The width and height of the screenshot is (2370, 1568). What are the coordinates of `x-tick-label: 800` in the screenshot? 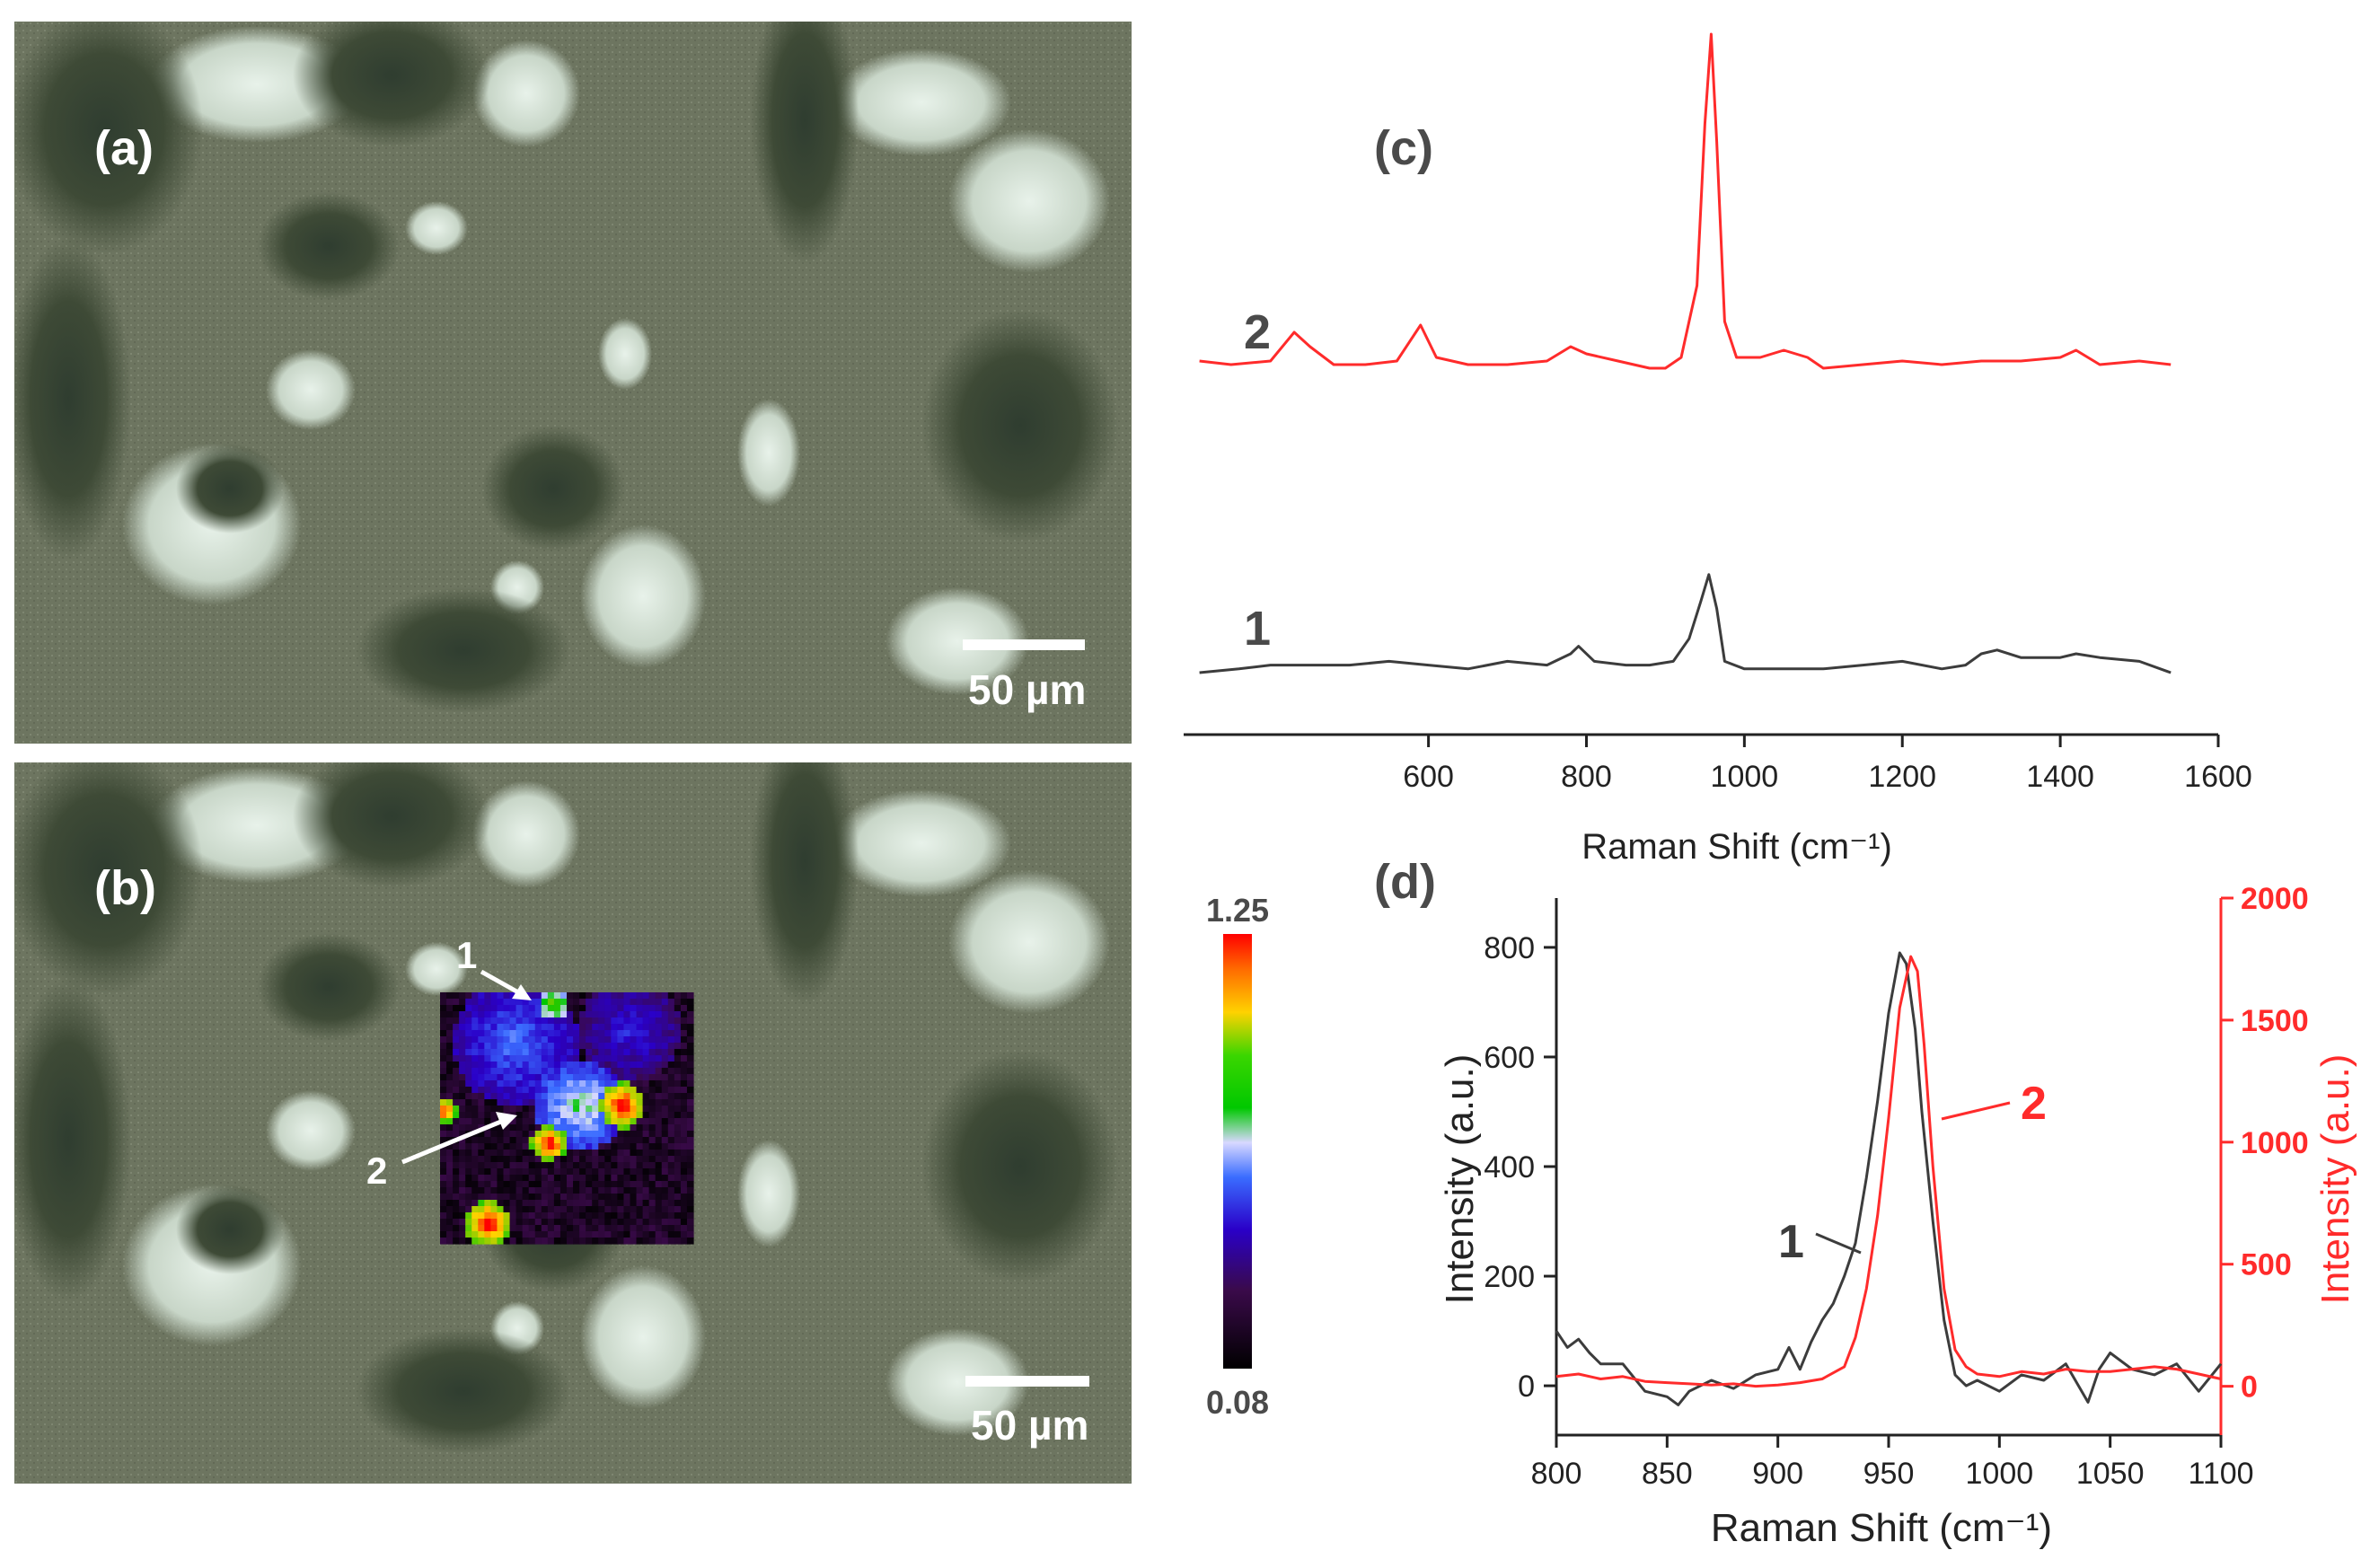 It's located at (1556, 1474).